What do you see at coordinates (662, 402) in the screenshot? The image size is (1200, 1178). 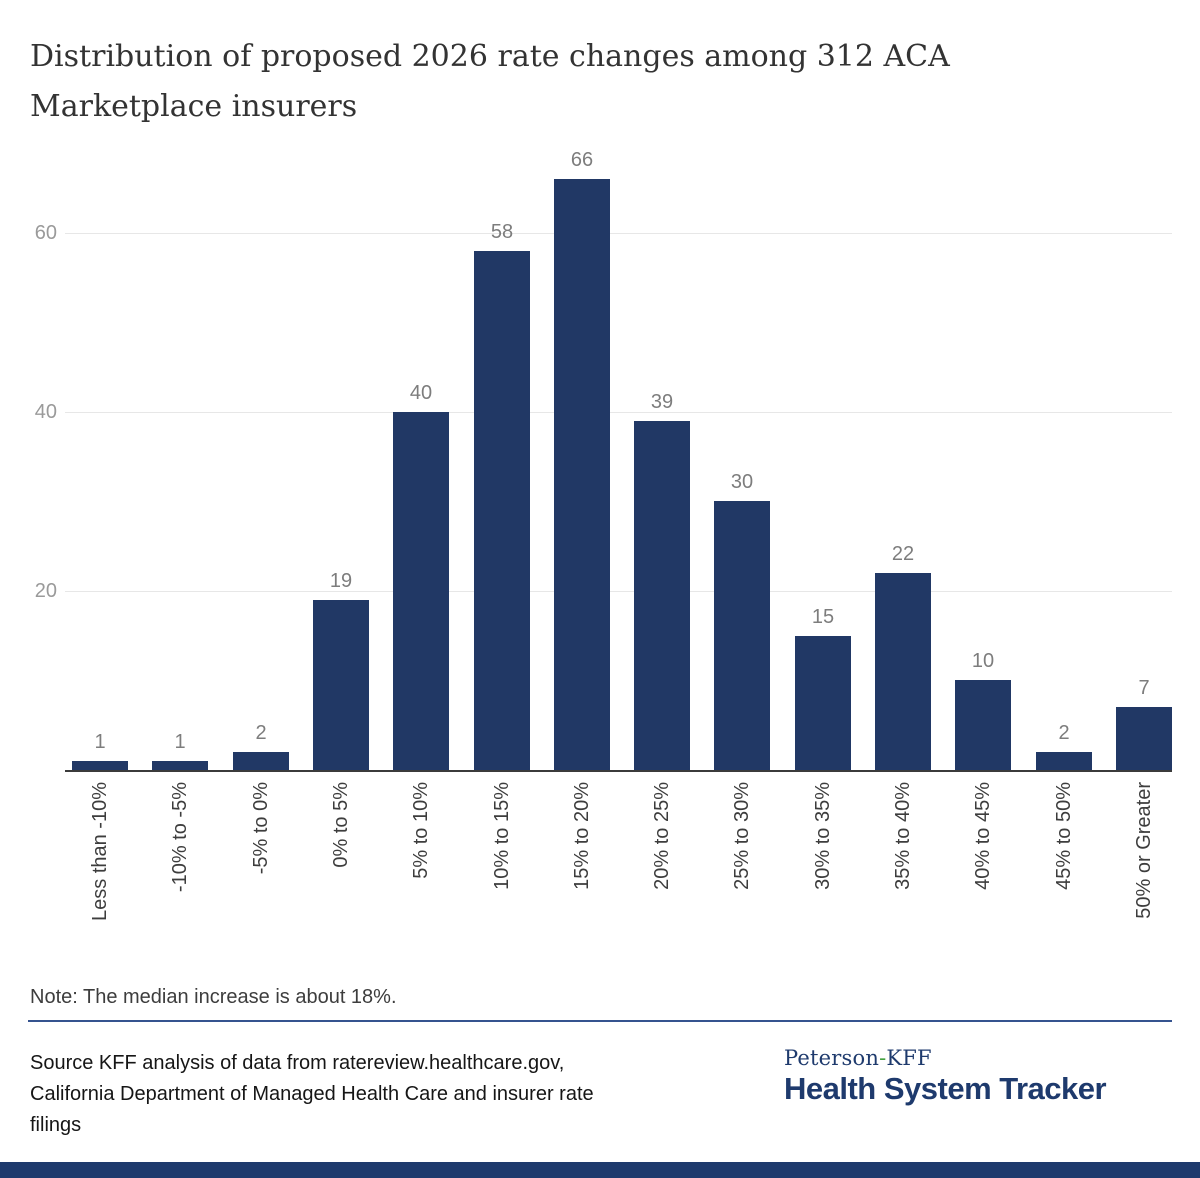 I see `bar-value-label: 39` at bounding box center [662, 402].